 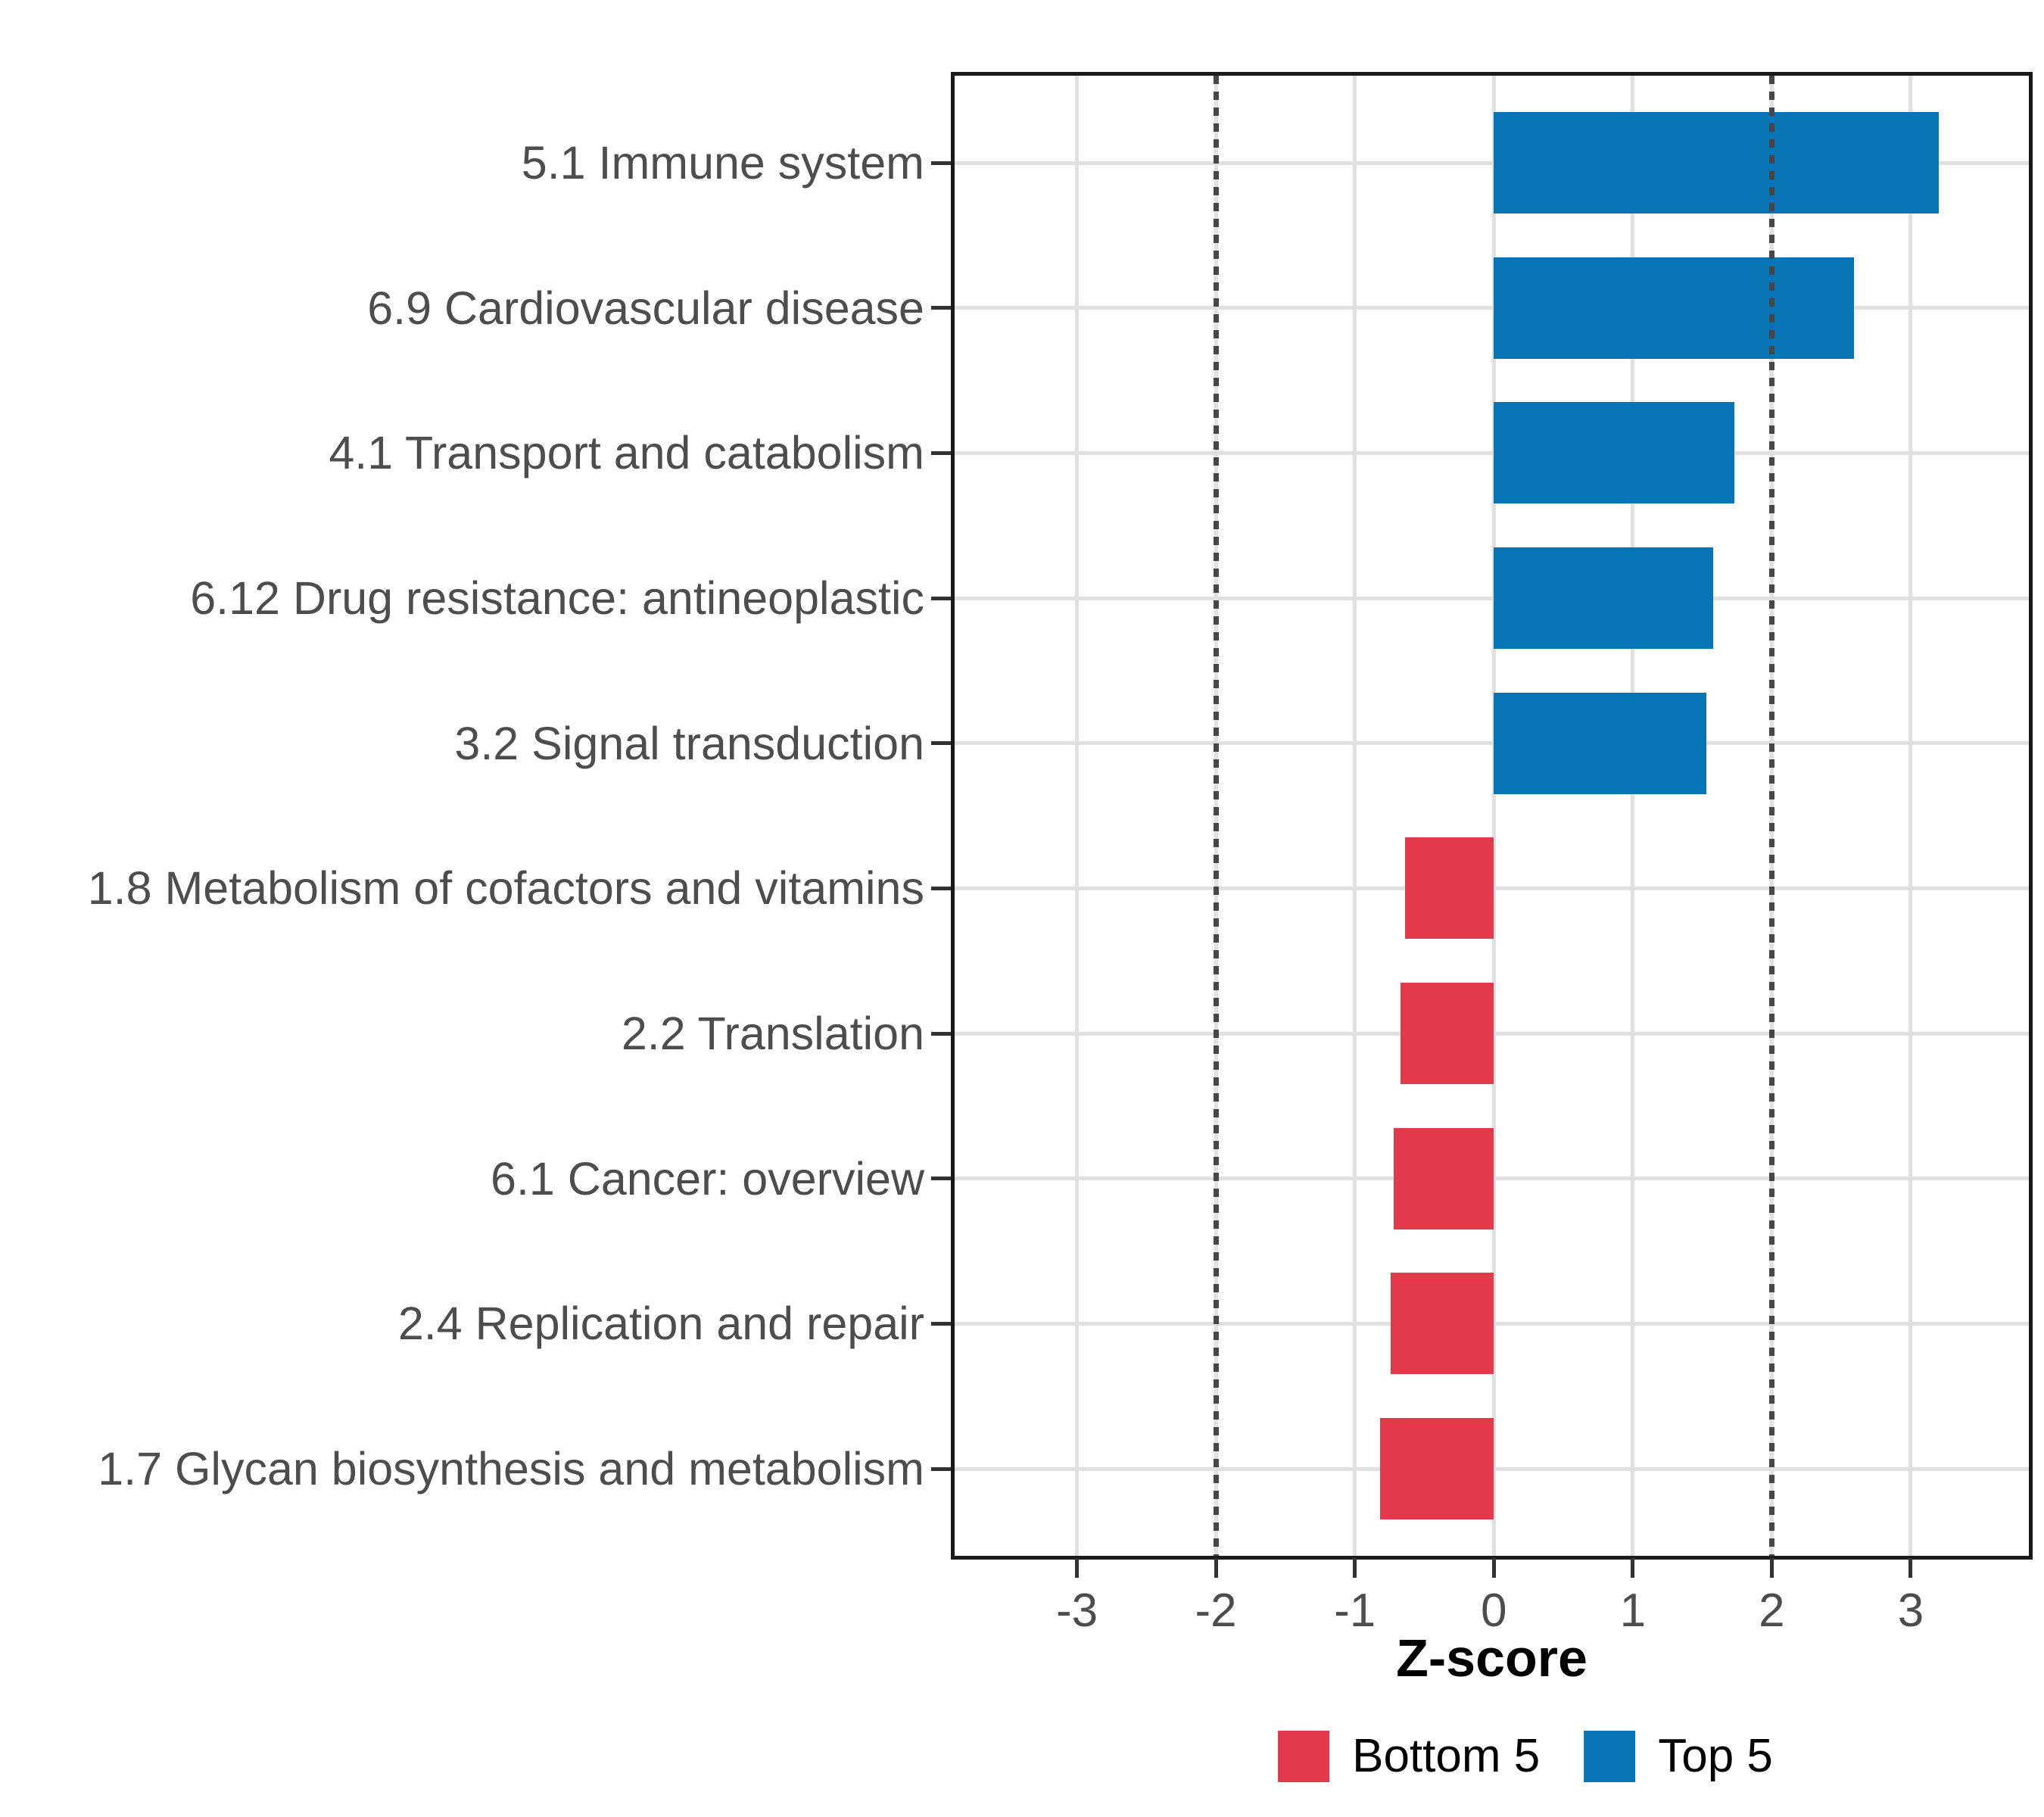 What do you see at coordinates (689, 743) in the screenshot?
I see `y-axis-label: 3.2 Signal transduction` at bounding box center [689, 743].